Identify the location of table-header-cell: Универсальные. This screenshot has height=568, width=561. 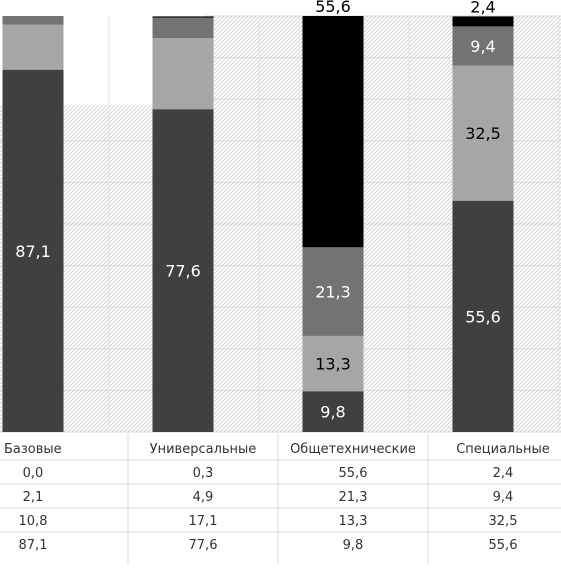
(203, 449).